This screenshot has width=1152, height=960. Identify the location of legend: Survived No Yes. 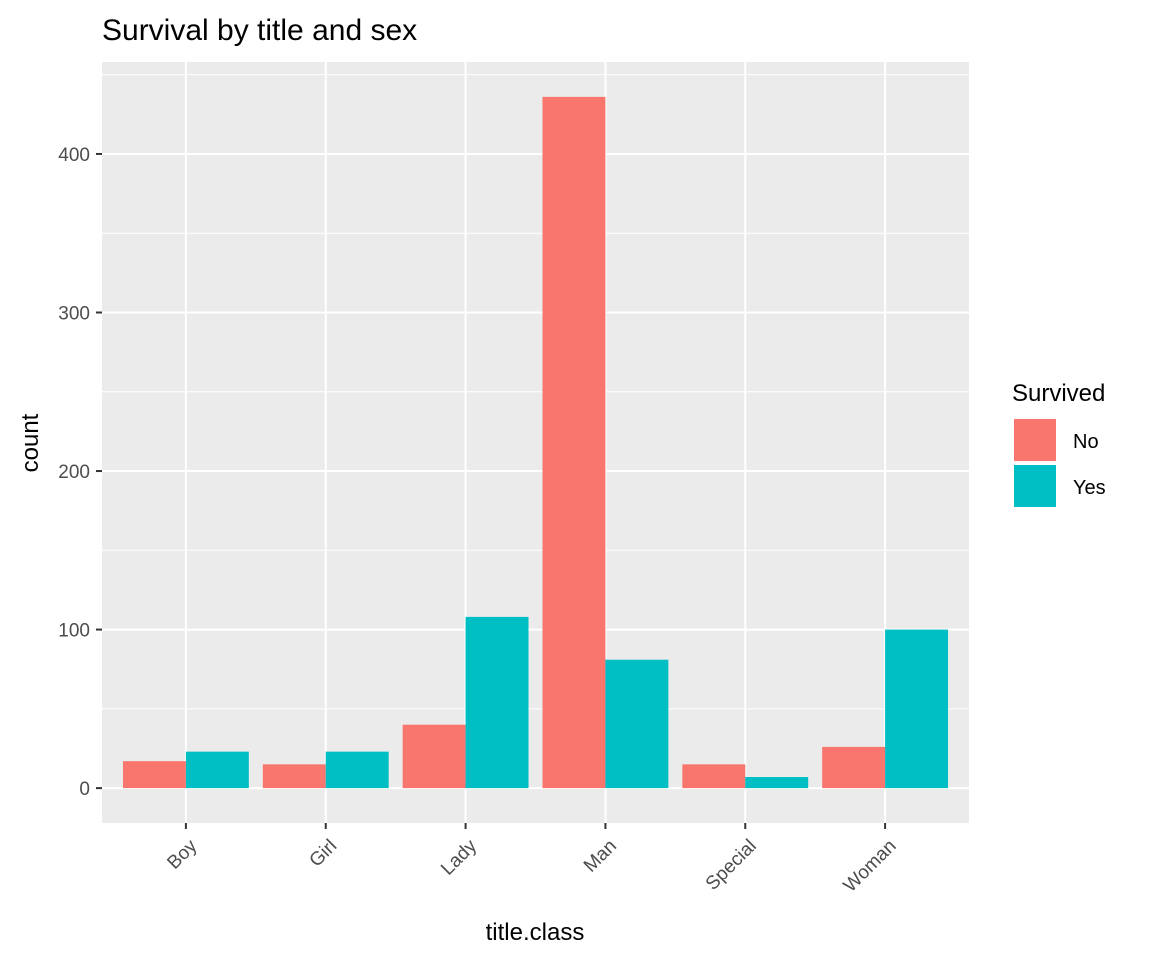
(1059, 443).